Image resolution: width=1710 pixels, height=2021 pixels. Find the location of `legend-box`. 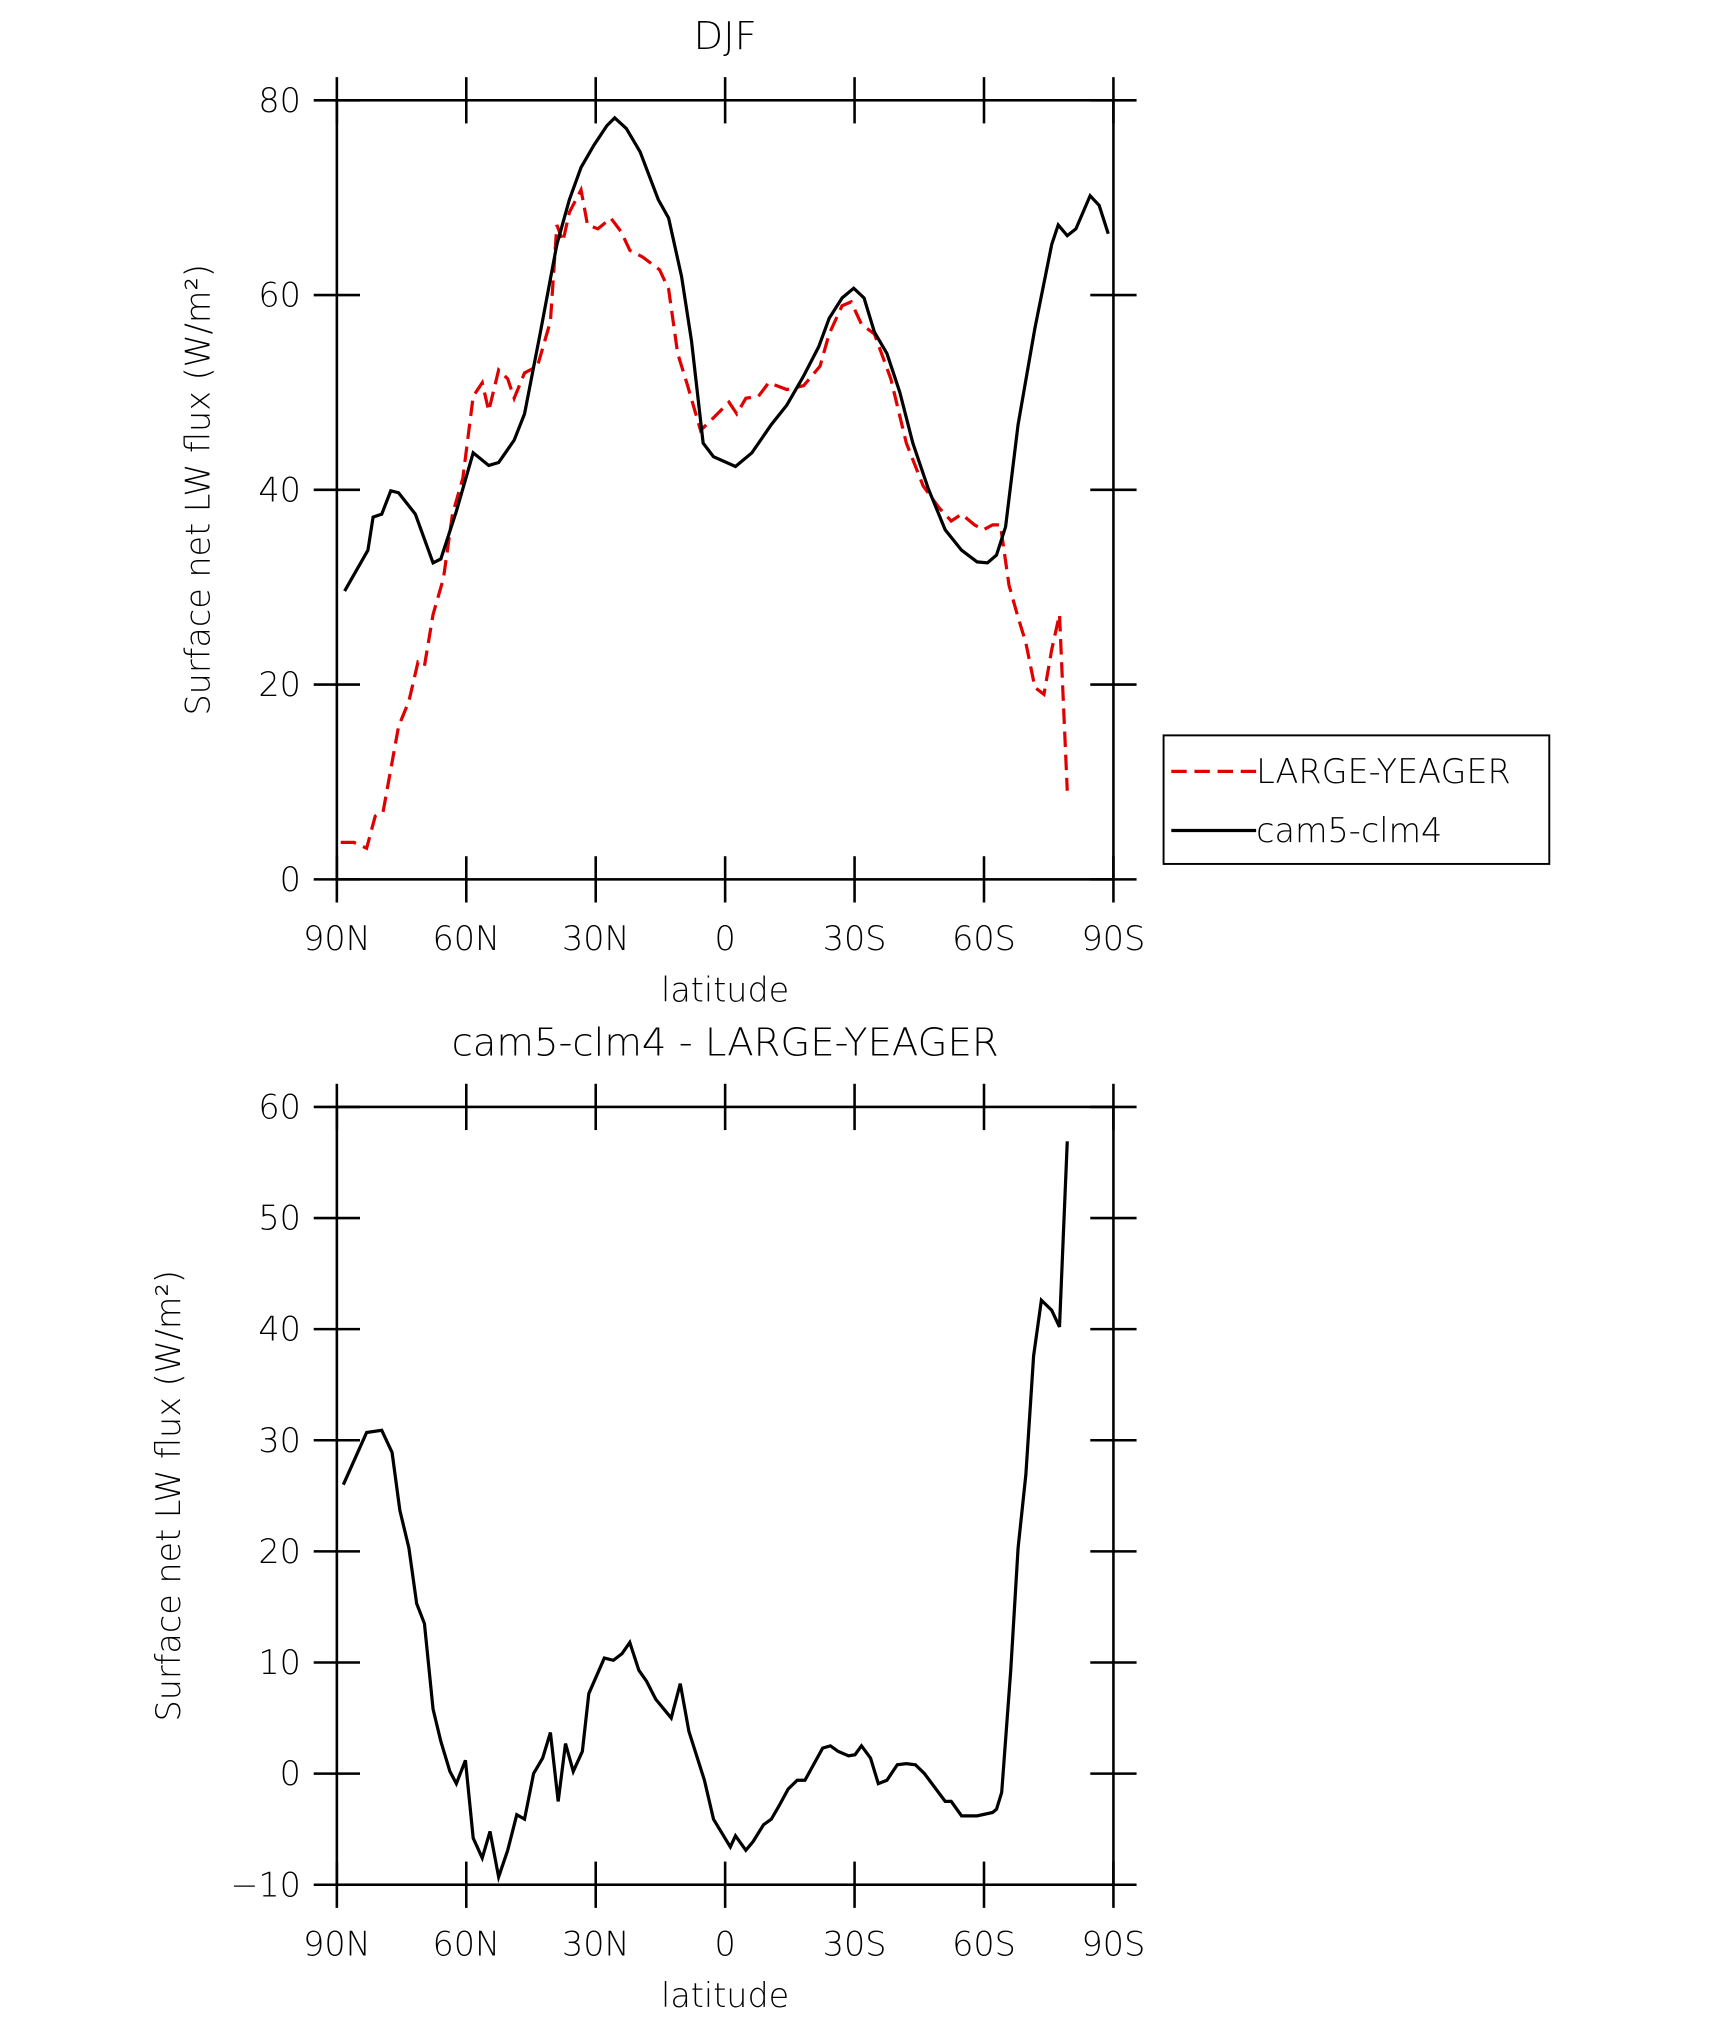

legend-box is located at coordinates (1356, 799).